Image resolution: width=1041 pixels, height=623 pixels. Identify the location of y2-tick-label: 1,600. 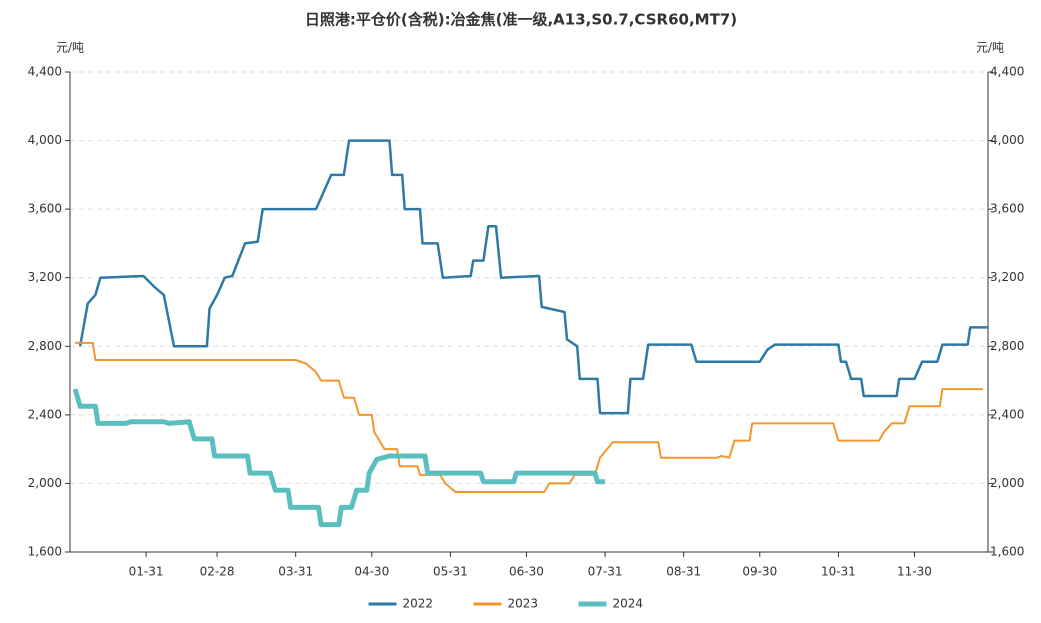
(1007, 552).